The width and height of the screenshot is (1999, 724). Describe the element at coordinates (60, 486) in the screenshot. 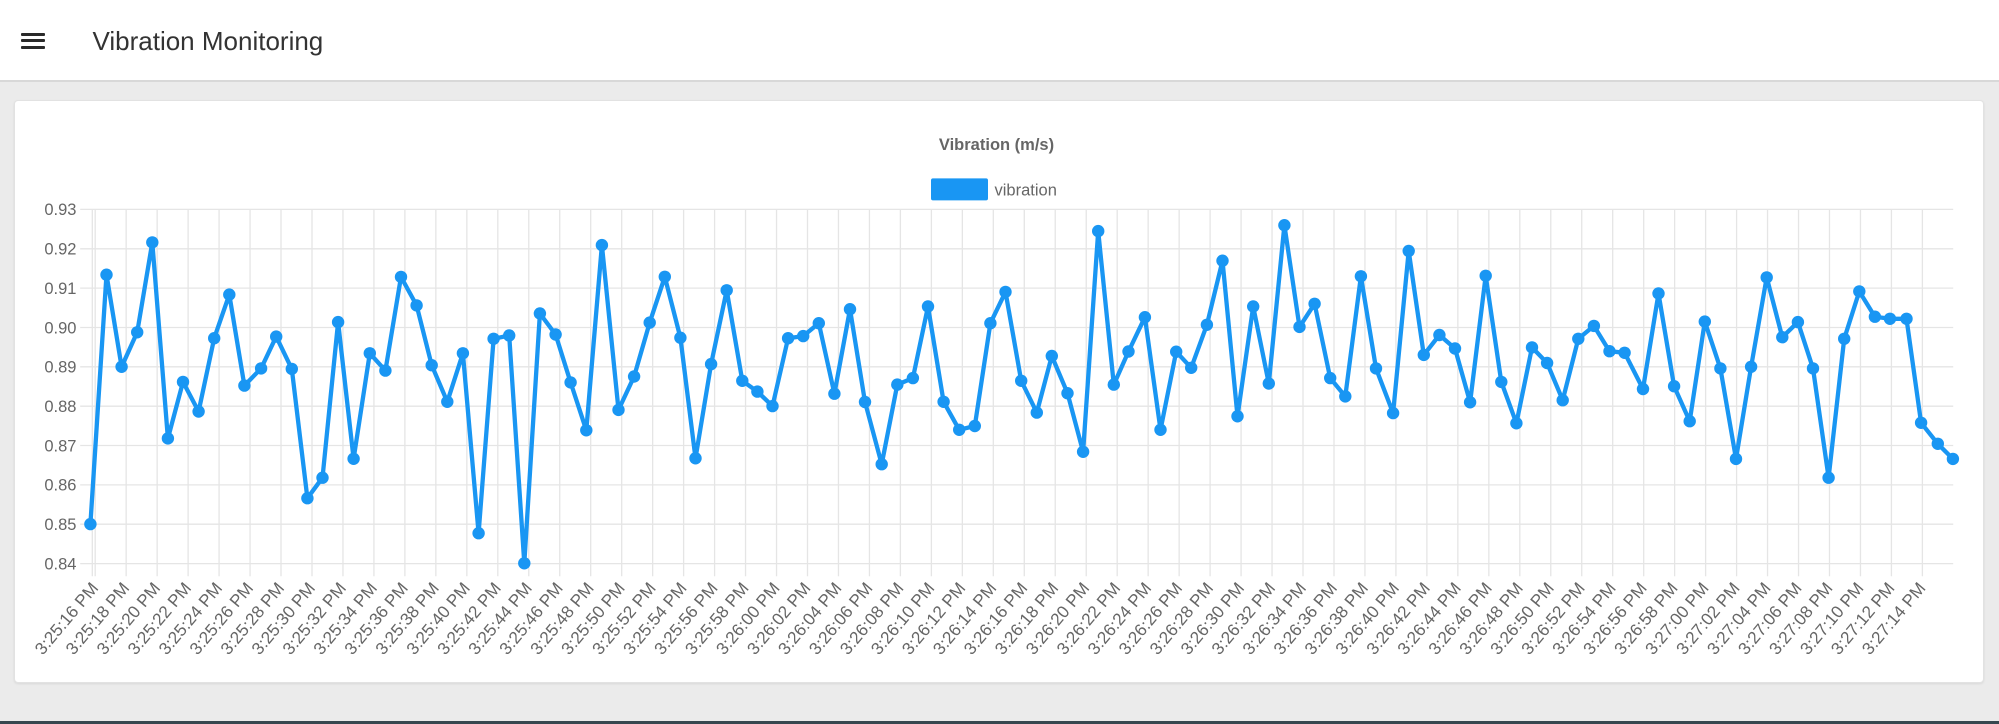

I see `svg-text: 0.86` at that location.